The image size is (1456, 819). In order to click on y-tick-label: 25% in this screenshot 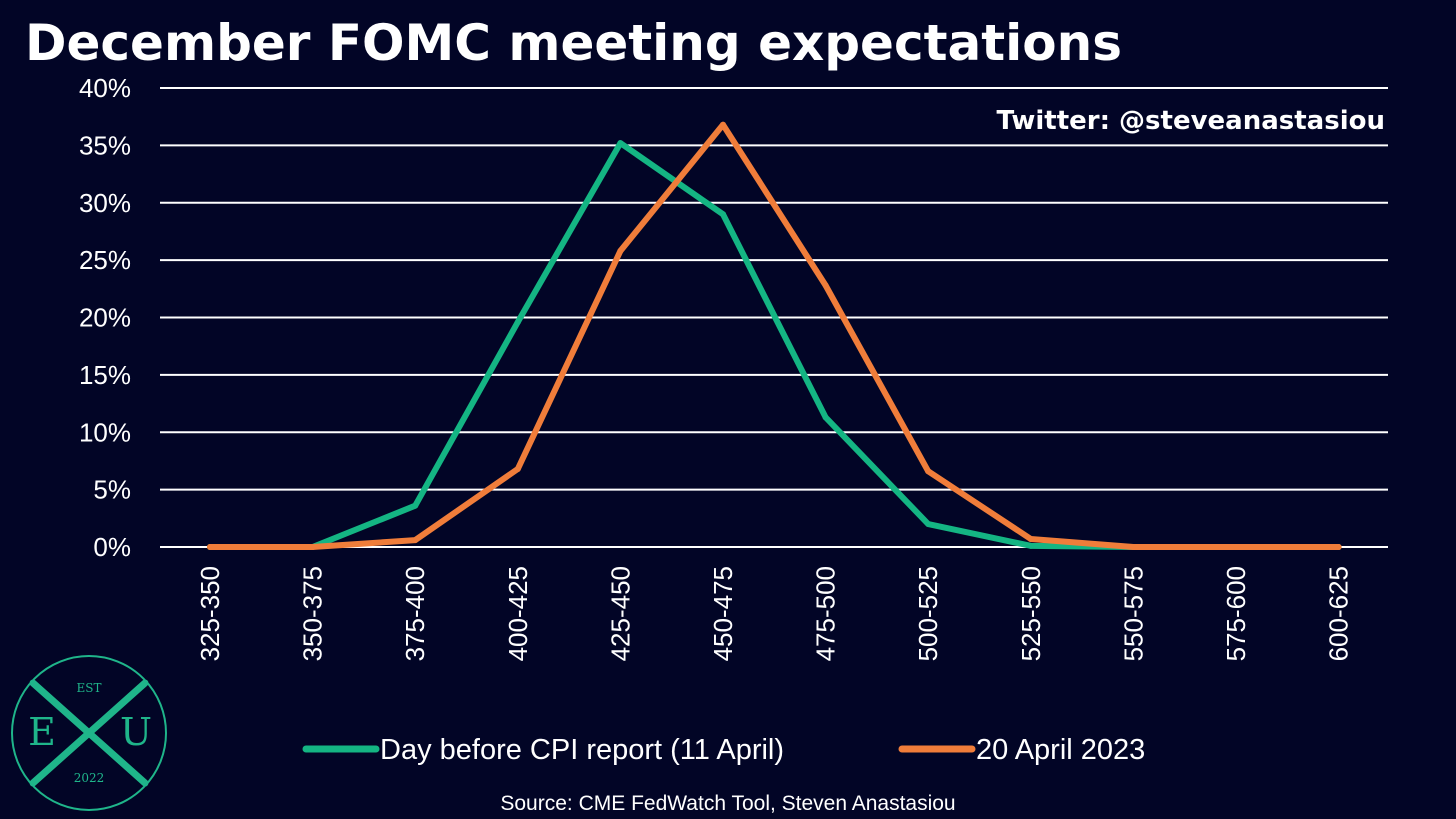, I will do `click(105, 260)`.